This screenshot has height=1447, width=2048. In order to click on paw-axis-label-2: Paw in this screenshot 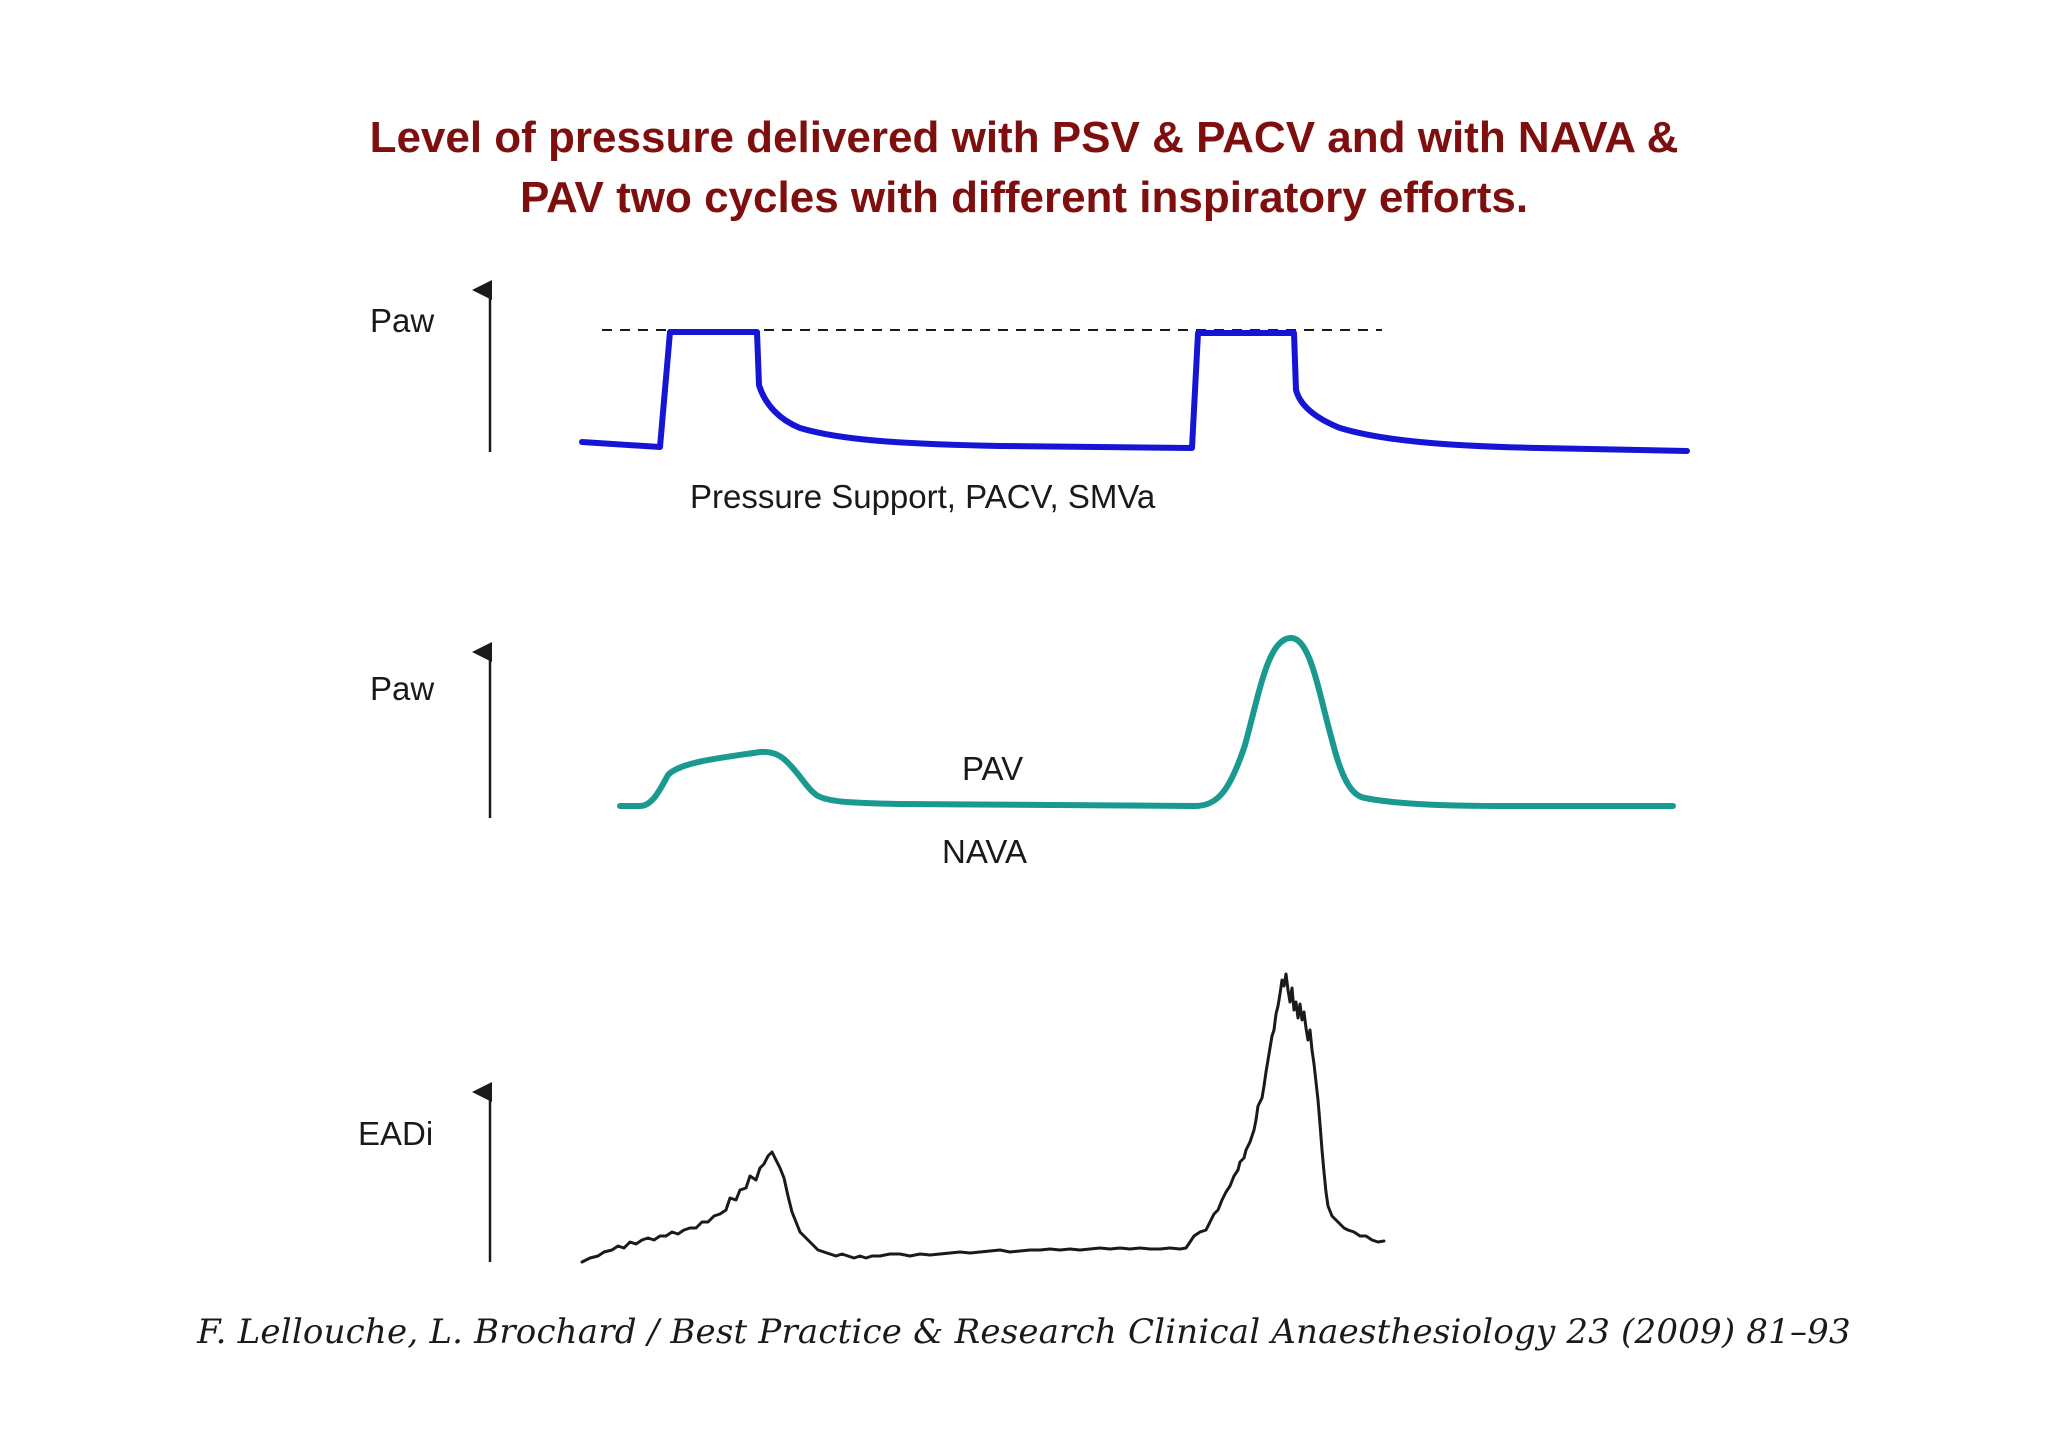, I will do `click(402, 688)`.